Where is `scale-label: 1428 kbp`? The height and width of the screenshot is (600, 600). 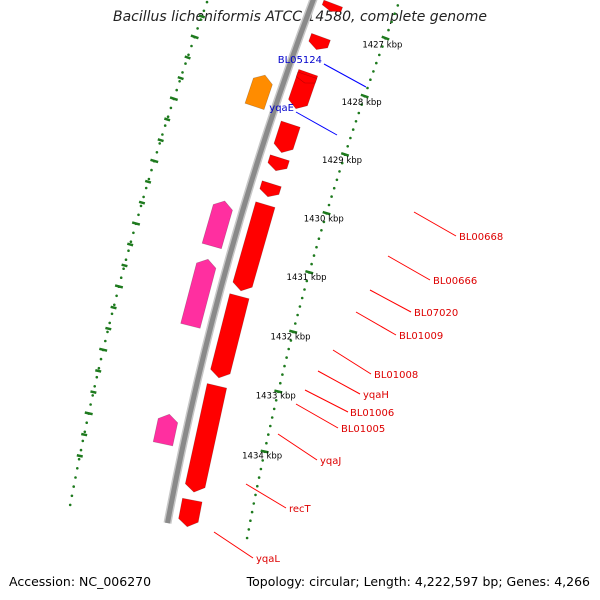
scale-label: 1428 kbp is located at coordinates (362, 103).